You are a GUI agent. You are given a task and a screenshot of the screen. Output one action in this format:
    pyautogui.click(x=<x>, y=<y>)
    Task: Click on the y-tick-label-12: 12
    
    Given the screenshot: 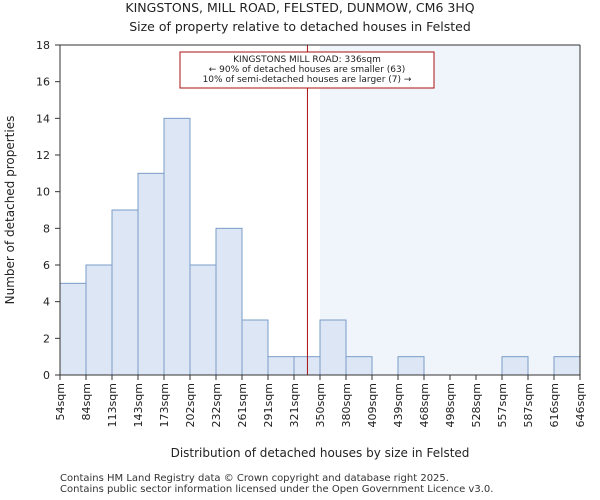 What is the action you would take?
    pyautogui.click(x=43, y=155)
    